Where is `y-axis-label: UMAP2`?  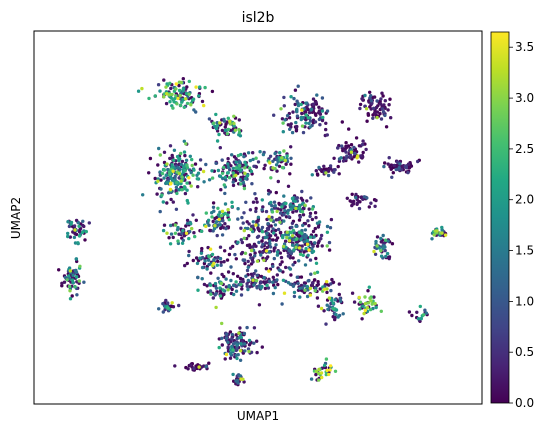 y-axis-label: UMAP2 is located at coordinates (16, 218).